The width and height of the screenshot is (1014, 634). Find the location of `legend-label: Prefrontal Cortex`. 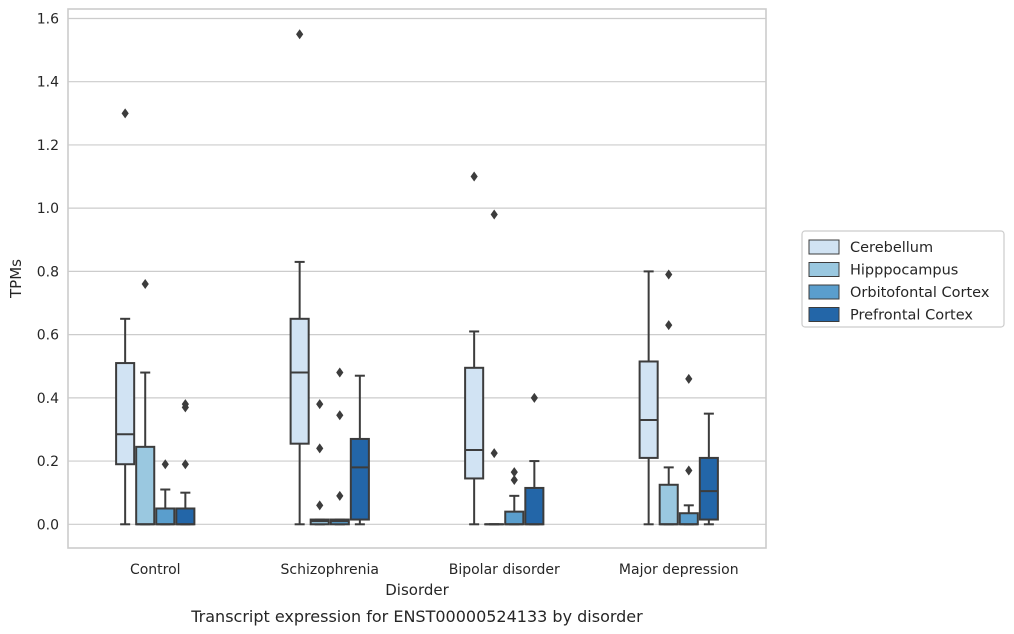

legend-label: Prefrontal Cortex is located at coordinates (911, 316).